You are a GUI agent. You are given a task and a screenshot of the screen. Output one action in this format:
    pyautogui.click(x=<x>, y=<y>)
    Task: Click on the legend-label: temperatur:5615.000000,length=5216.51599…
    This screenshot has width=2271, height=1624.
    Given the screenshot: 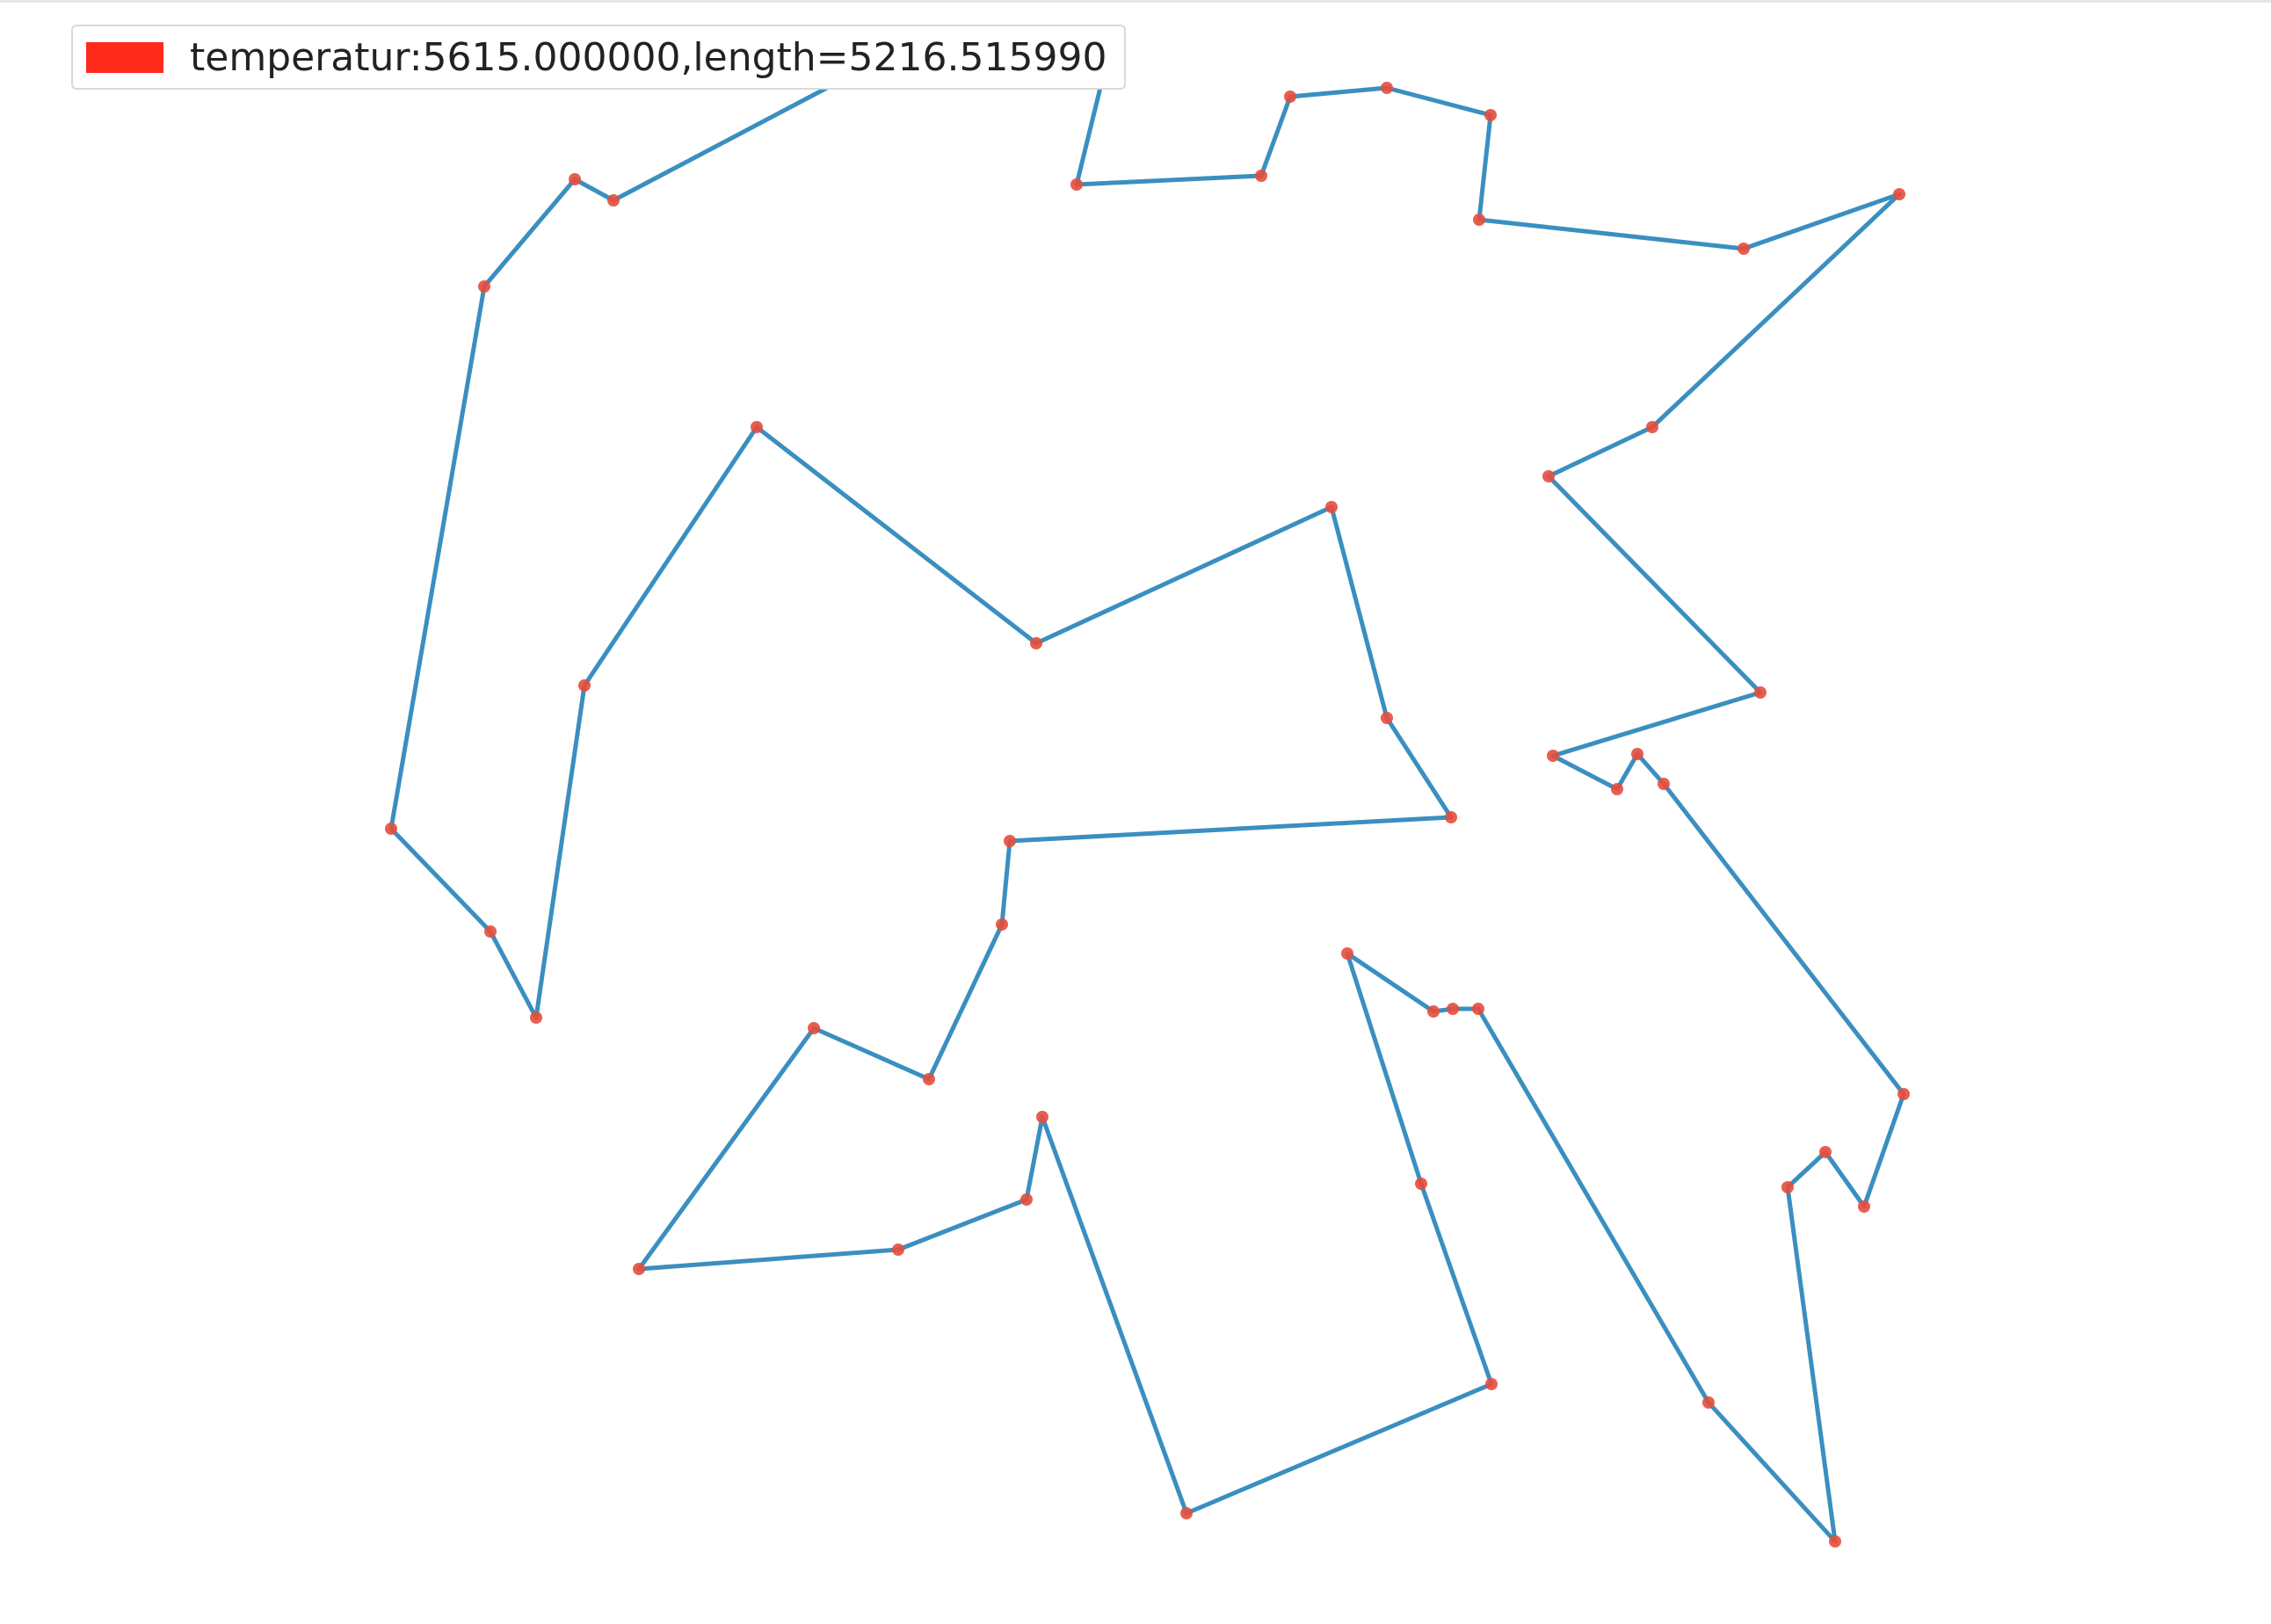 What is the action you would take?
    pyautogui.click(x=648, y=57)
    